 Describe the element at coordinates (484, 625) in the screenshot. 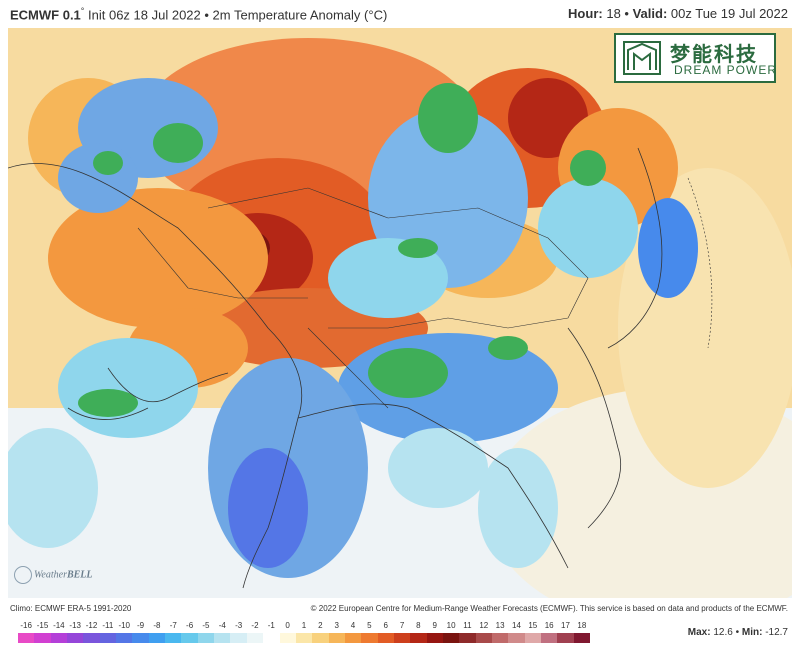

I see `legend-tick-label: 12` at that location.